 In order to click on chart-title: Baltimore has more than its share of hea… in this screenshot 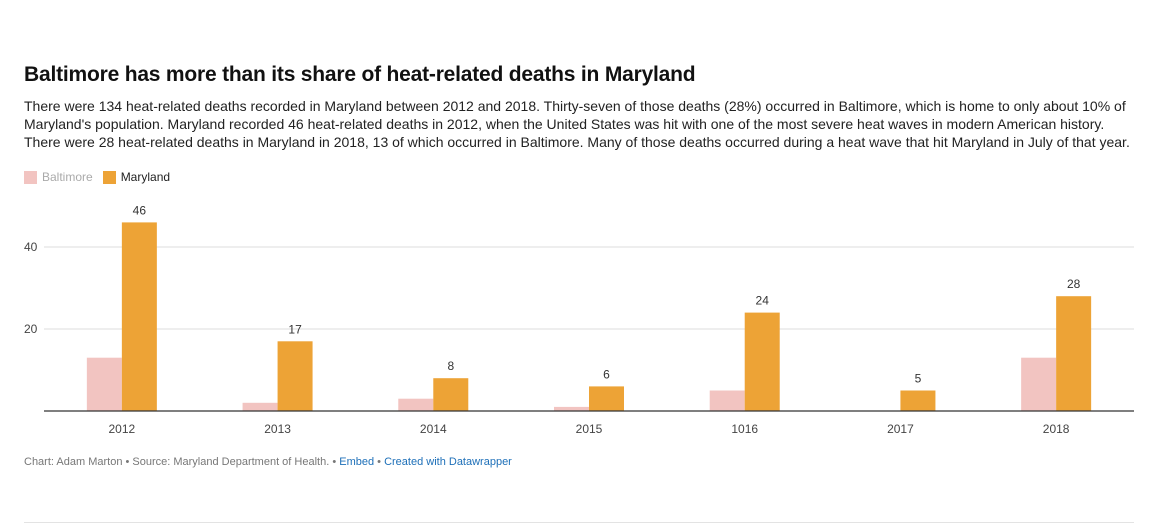, I will do `click(360, 74)`.